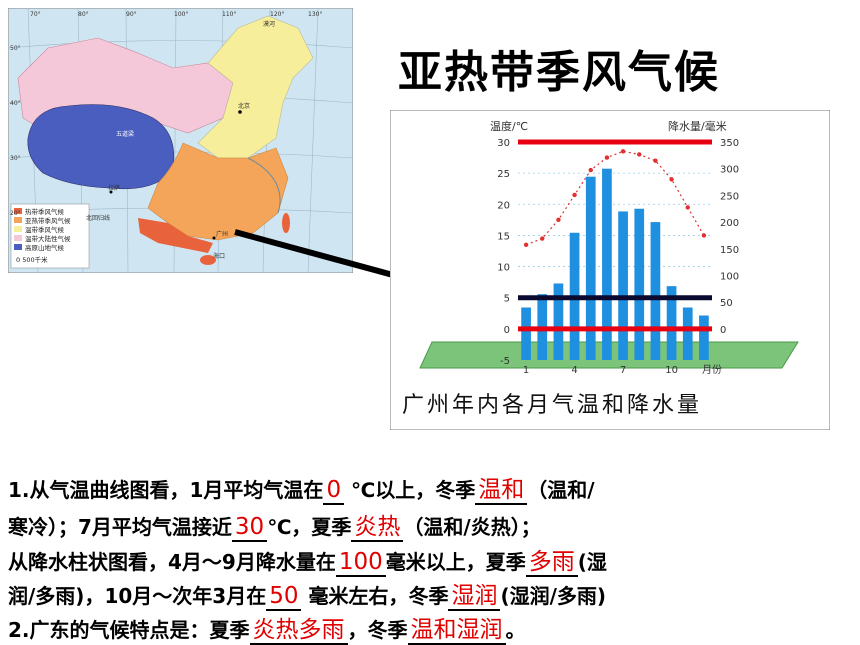 The width and height of the screenshot is (860, 645). I want to click on lon-label: 90°, so click(131, 14).